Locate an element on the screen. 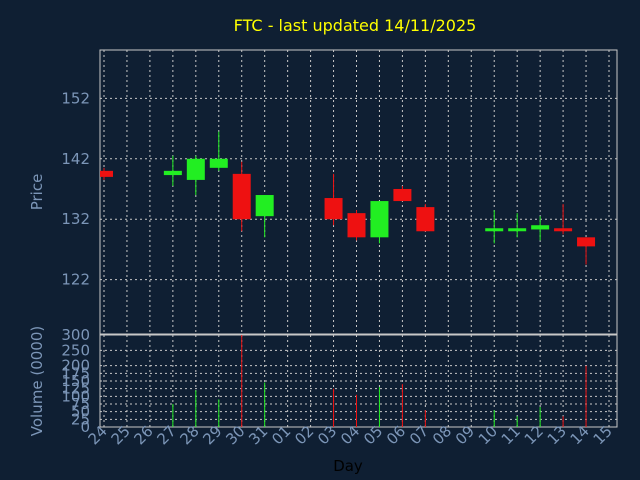 This screenshot has width=640, height=480. volume-tick-label: 250 is located at coordinates (75, 350).